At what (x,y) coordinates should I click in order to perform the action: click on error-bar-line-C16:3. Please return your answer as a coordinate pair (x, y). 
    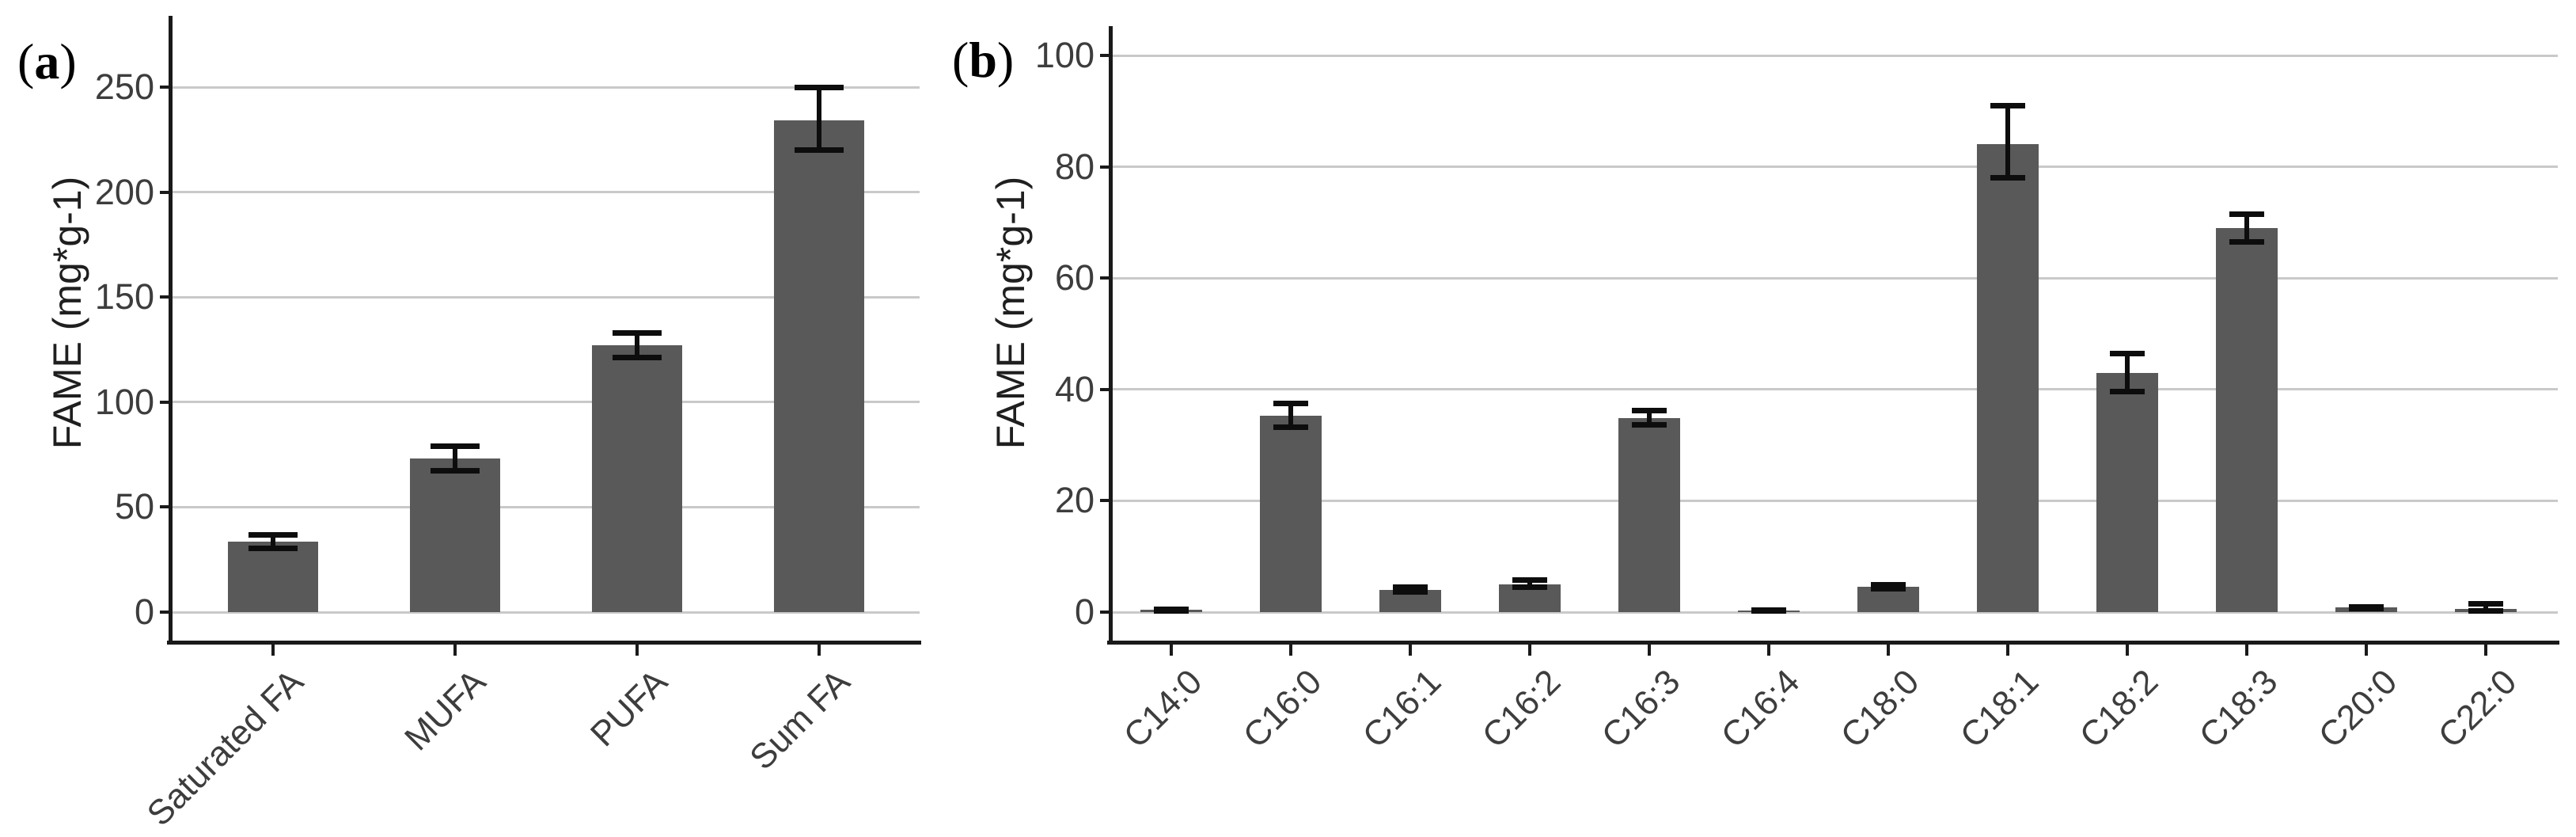
    Looking at the image, I should click on (1649, 417).